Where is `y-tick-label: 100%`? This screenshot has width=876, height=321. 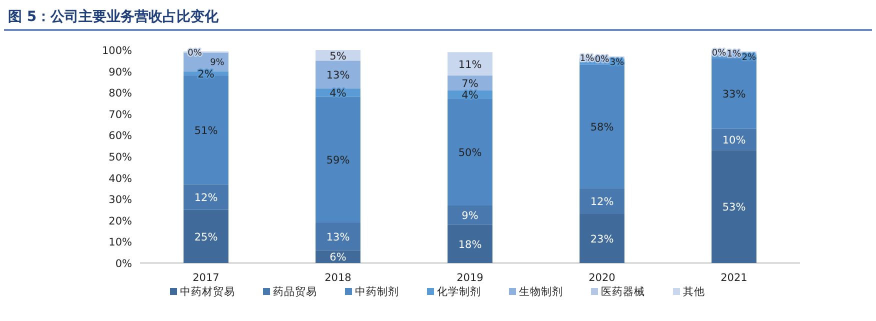
y-tick-label: 100% is located at coordinates (117, 51).